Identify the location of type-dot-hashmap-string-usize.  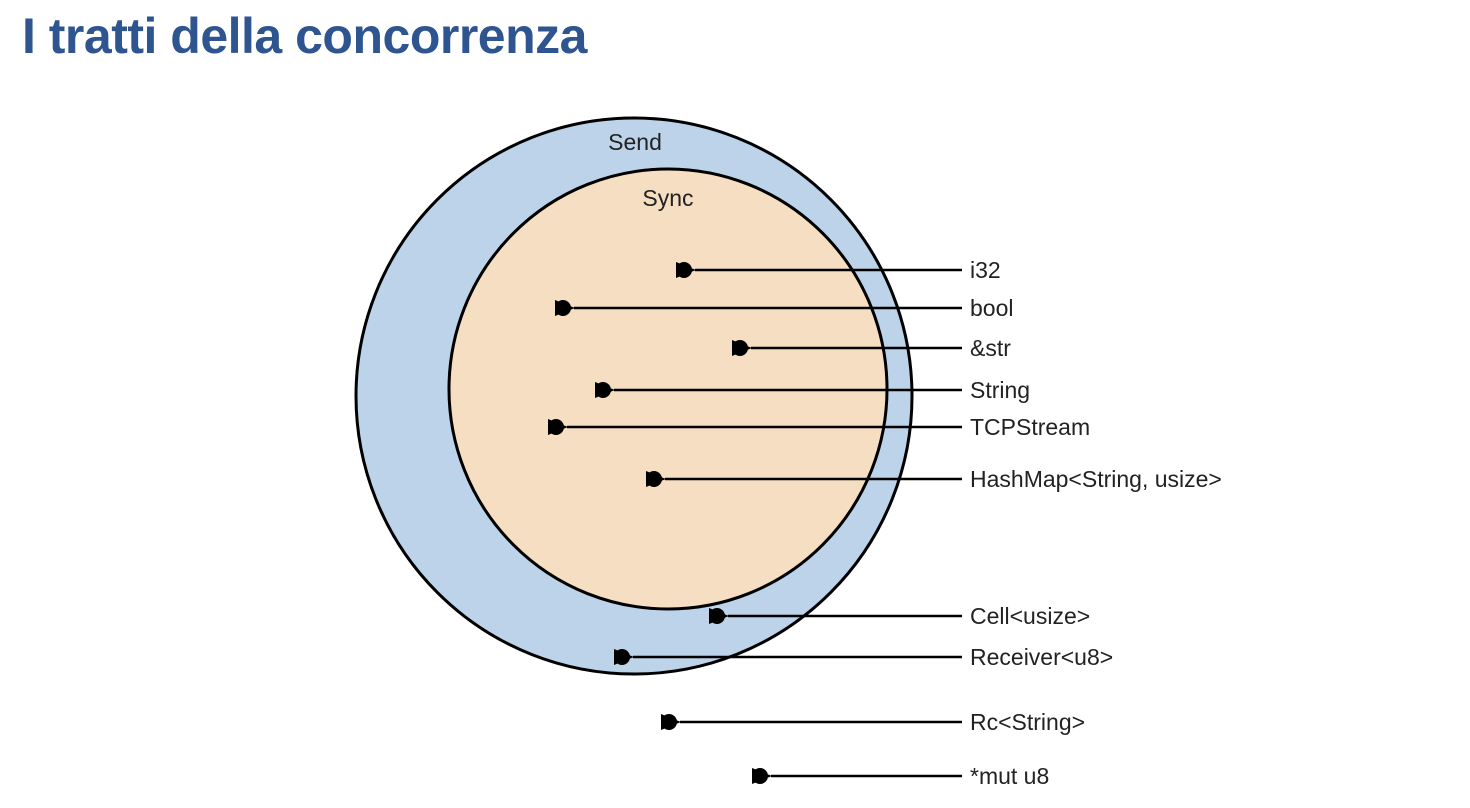
(654, 479).